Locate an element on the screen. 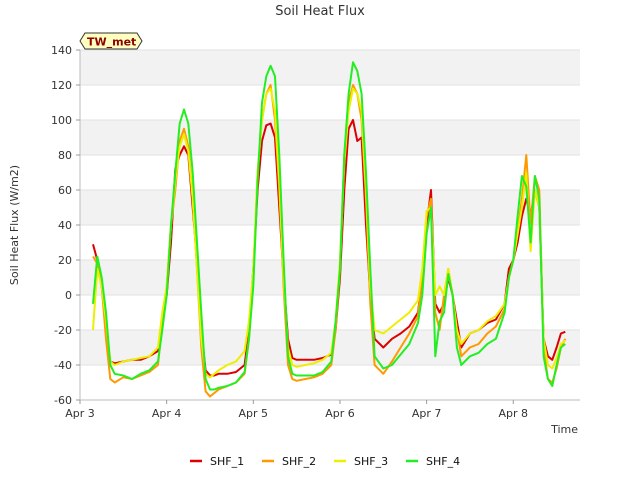  badge-label: TW_met is located at coordinates (111, 42).